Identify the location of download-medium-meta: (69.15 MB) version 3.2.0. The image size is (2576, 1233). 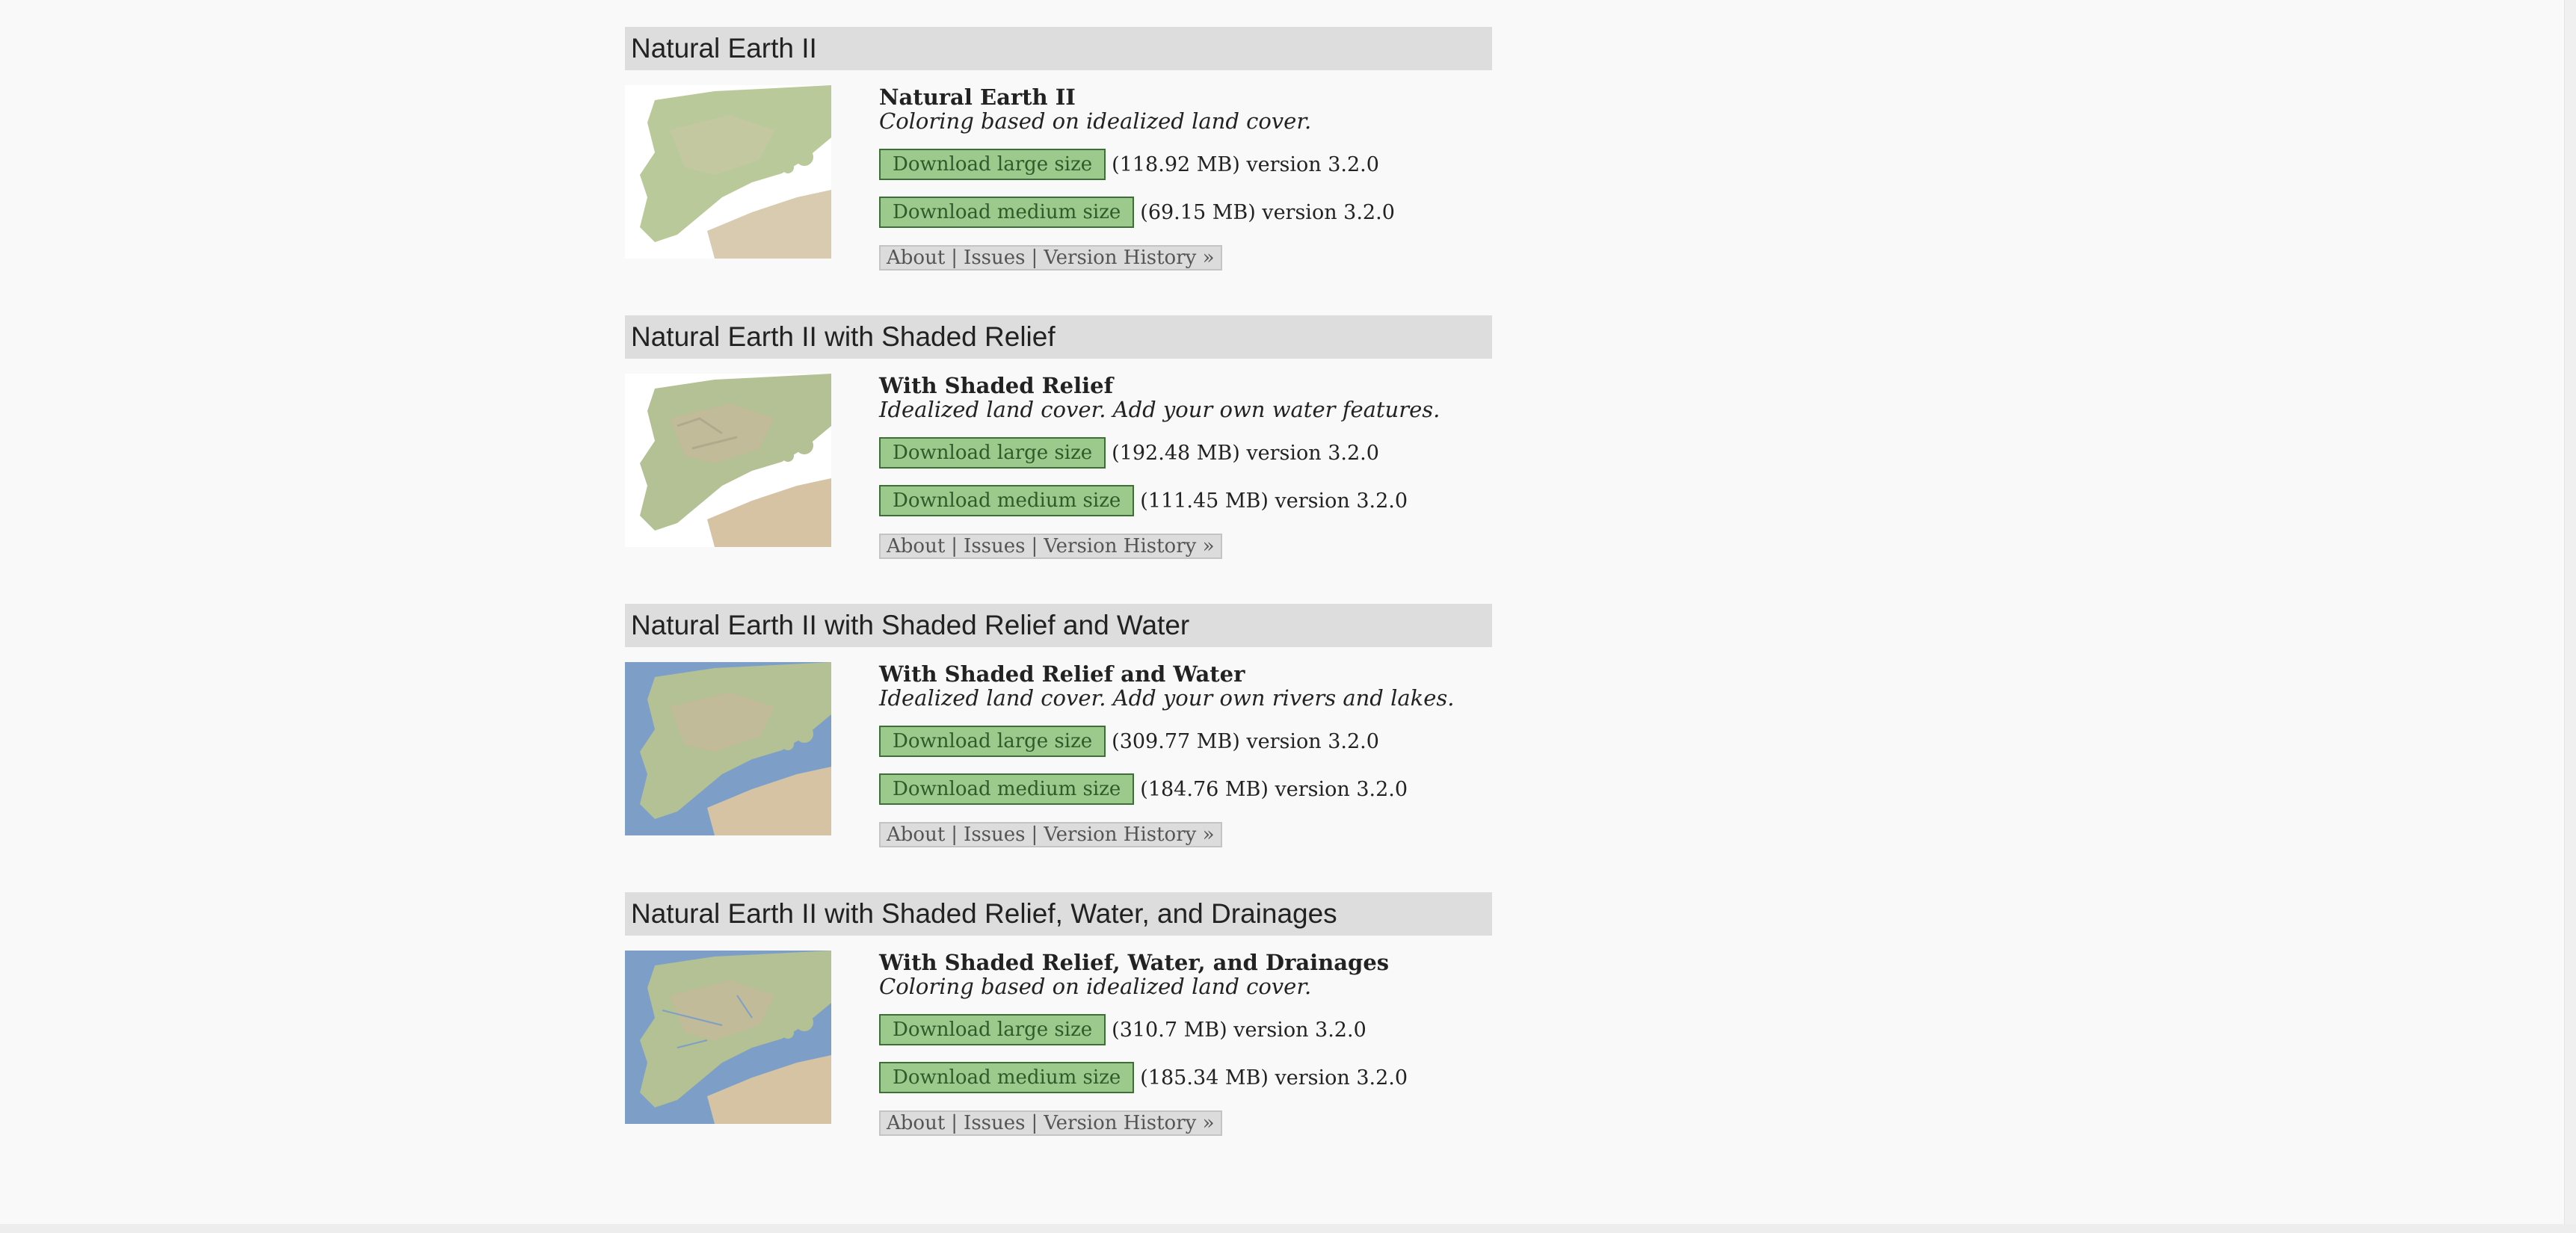
(1267, 212).